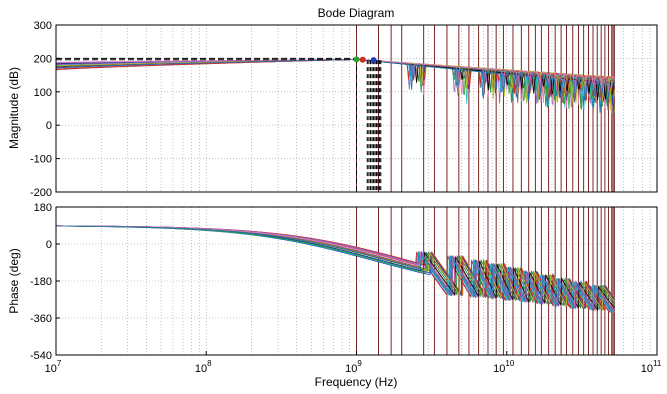 The image size is (667, 394). What do you see at coordinates (45, 109) in the screenshot?
I see `magnitude-y-ticks: -200 -100 0 100 200 300` at bounding box center [45, 109].